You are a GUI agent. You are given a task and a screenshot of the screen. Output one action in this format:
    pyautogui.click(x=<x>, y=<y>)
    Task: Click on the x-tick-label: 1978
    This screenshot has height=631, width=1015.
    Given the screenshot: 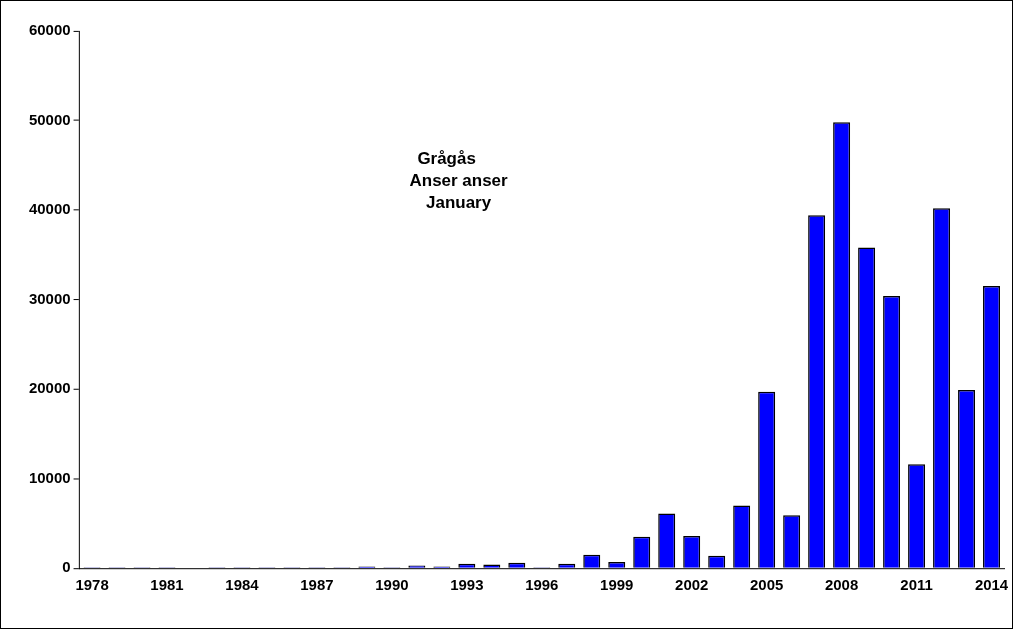 What is the action you would take?
    pyautogui.click(x=92, y=585)
    